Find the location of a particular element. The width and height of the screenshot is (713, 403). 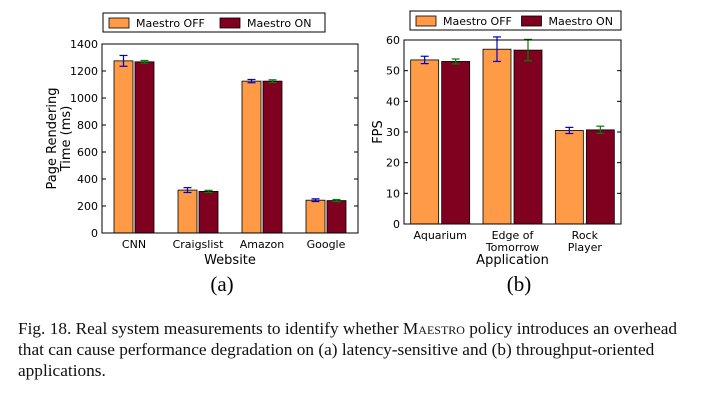

x-tick-label: Amazon is located at coordinates (262, 244).